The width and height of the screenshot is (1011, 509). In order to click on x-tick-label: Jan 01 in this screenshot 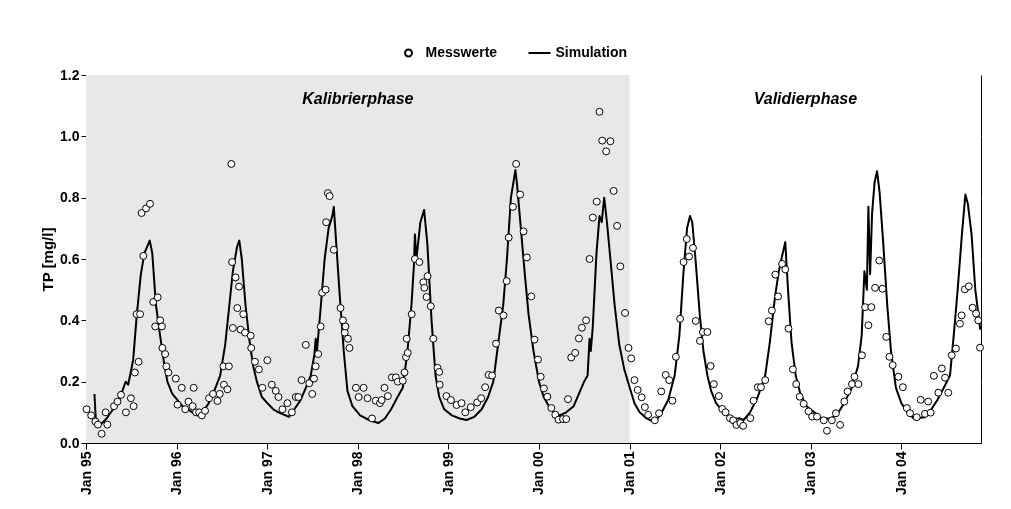, I will do `click(629, 473)`.